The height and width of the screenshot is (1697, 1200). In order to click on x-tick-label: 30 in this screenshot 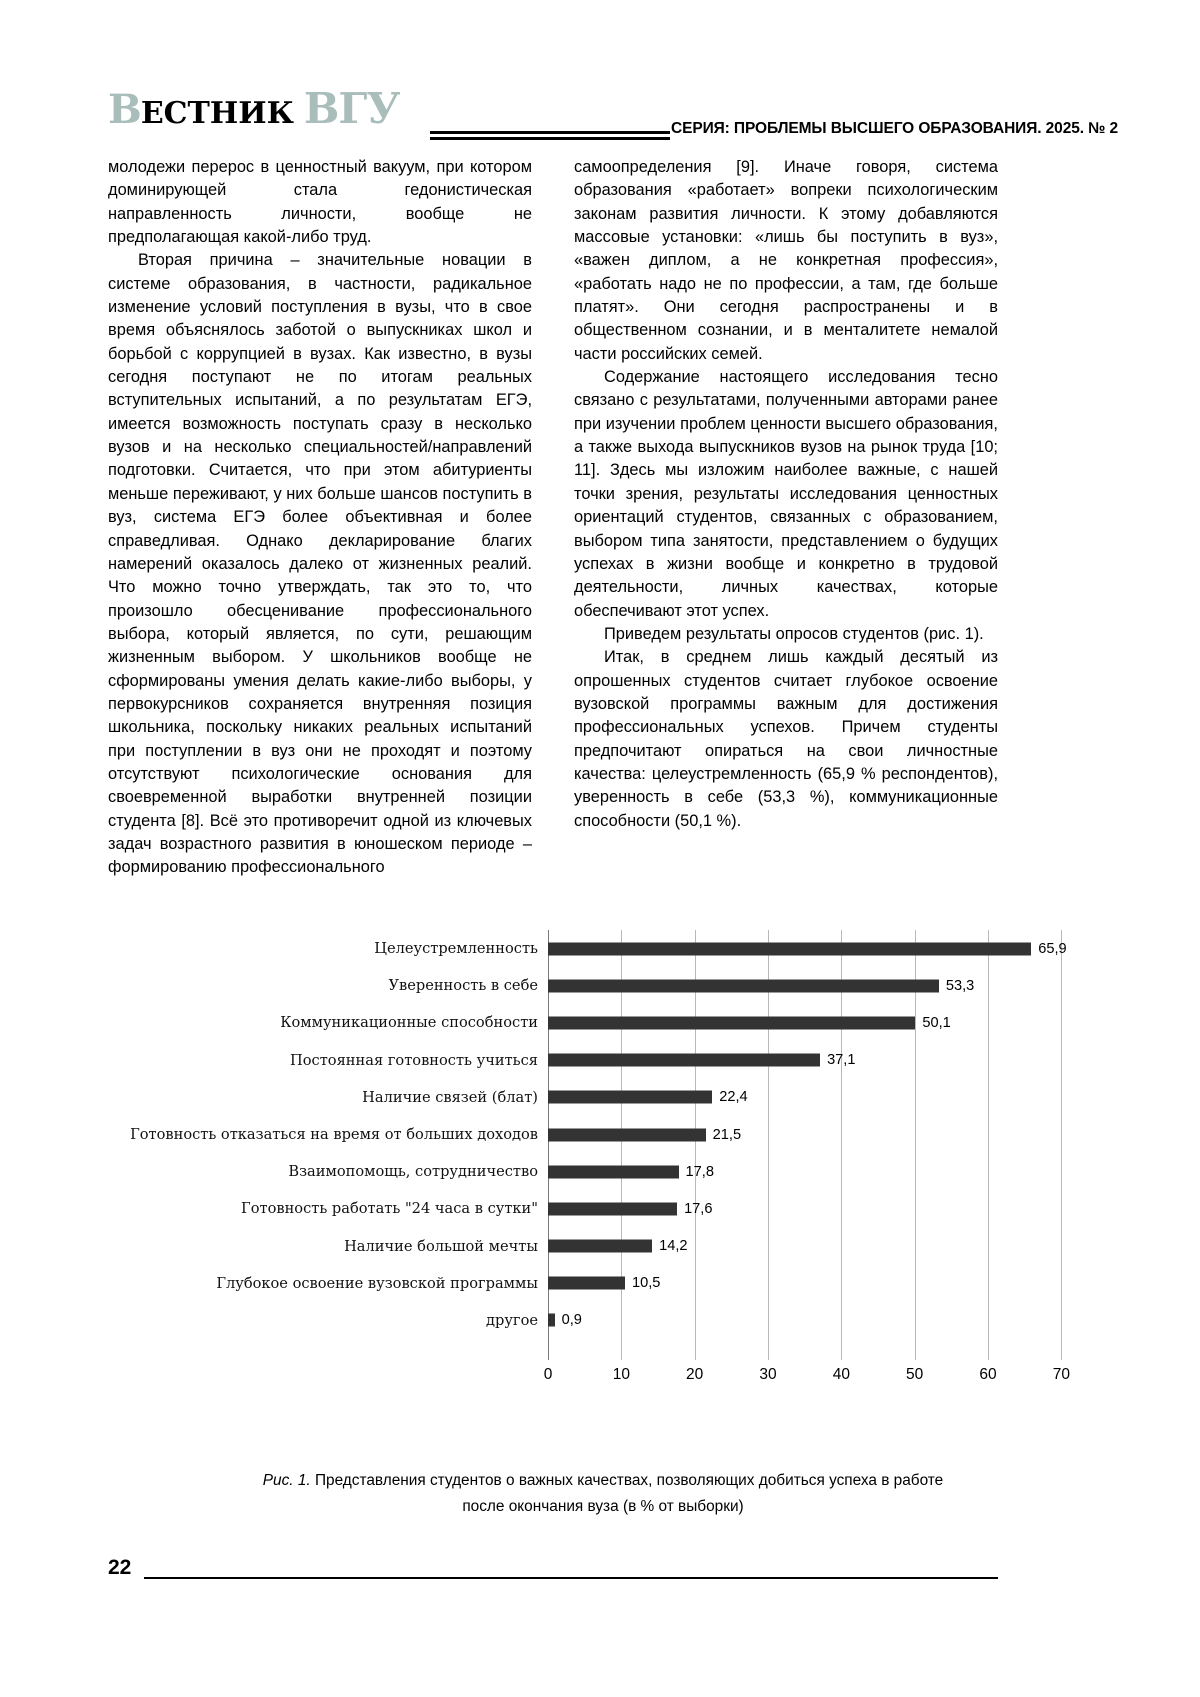, I will do `click(768, 1374)`.